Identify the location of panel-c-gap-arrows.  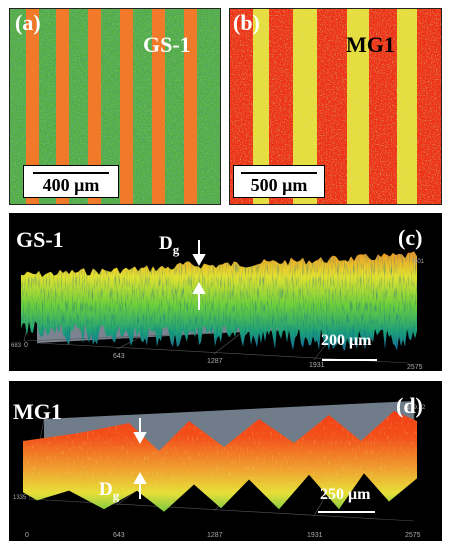
(199, 275).